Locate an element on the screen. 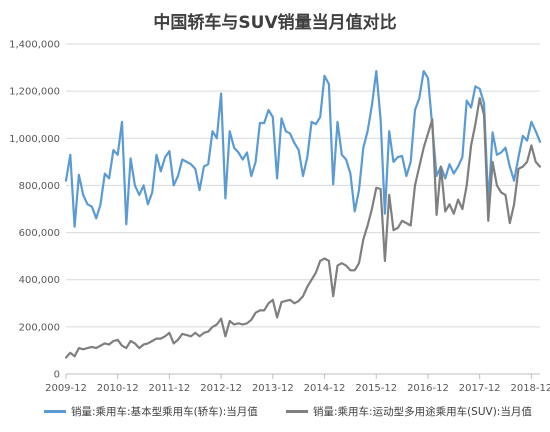 The width and height of the screenshot is (550, 432). chart-title: 中国轿车与SUV销量当月值对比 is located at coordinates (275, 23).